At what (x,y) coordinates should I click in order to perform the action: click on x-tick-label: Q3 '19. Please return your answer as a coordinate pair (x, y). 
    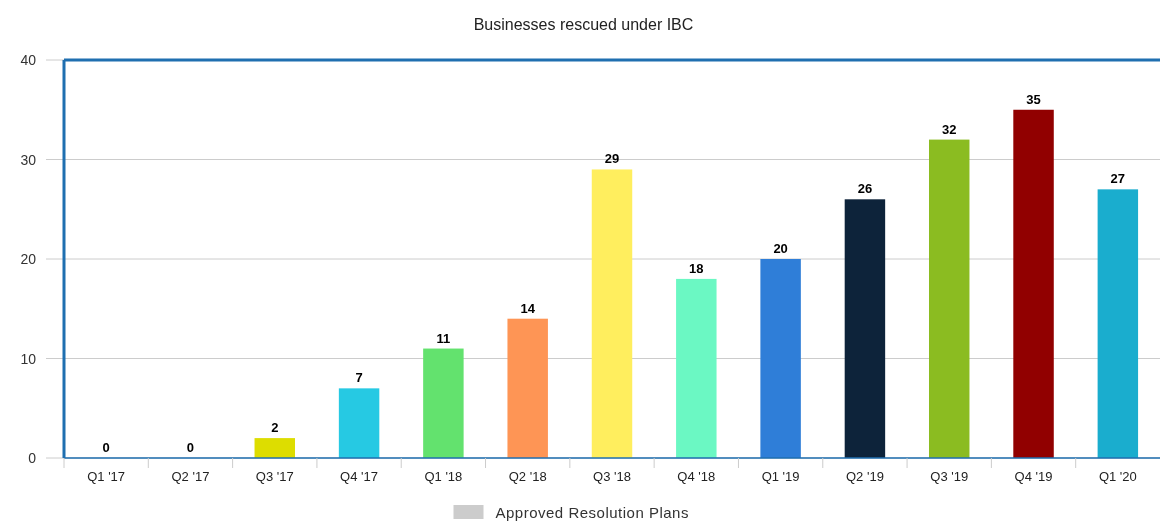
    Looking at the image, I should click on (949, 476).